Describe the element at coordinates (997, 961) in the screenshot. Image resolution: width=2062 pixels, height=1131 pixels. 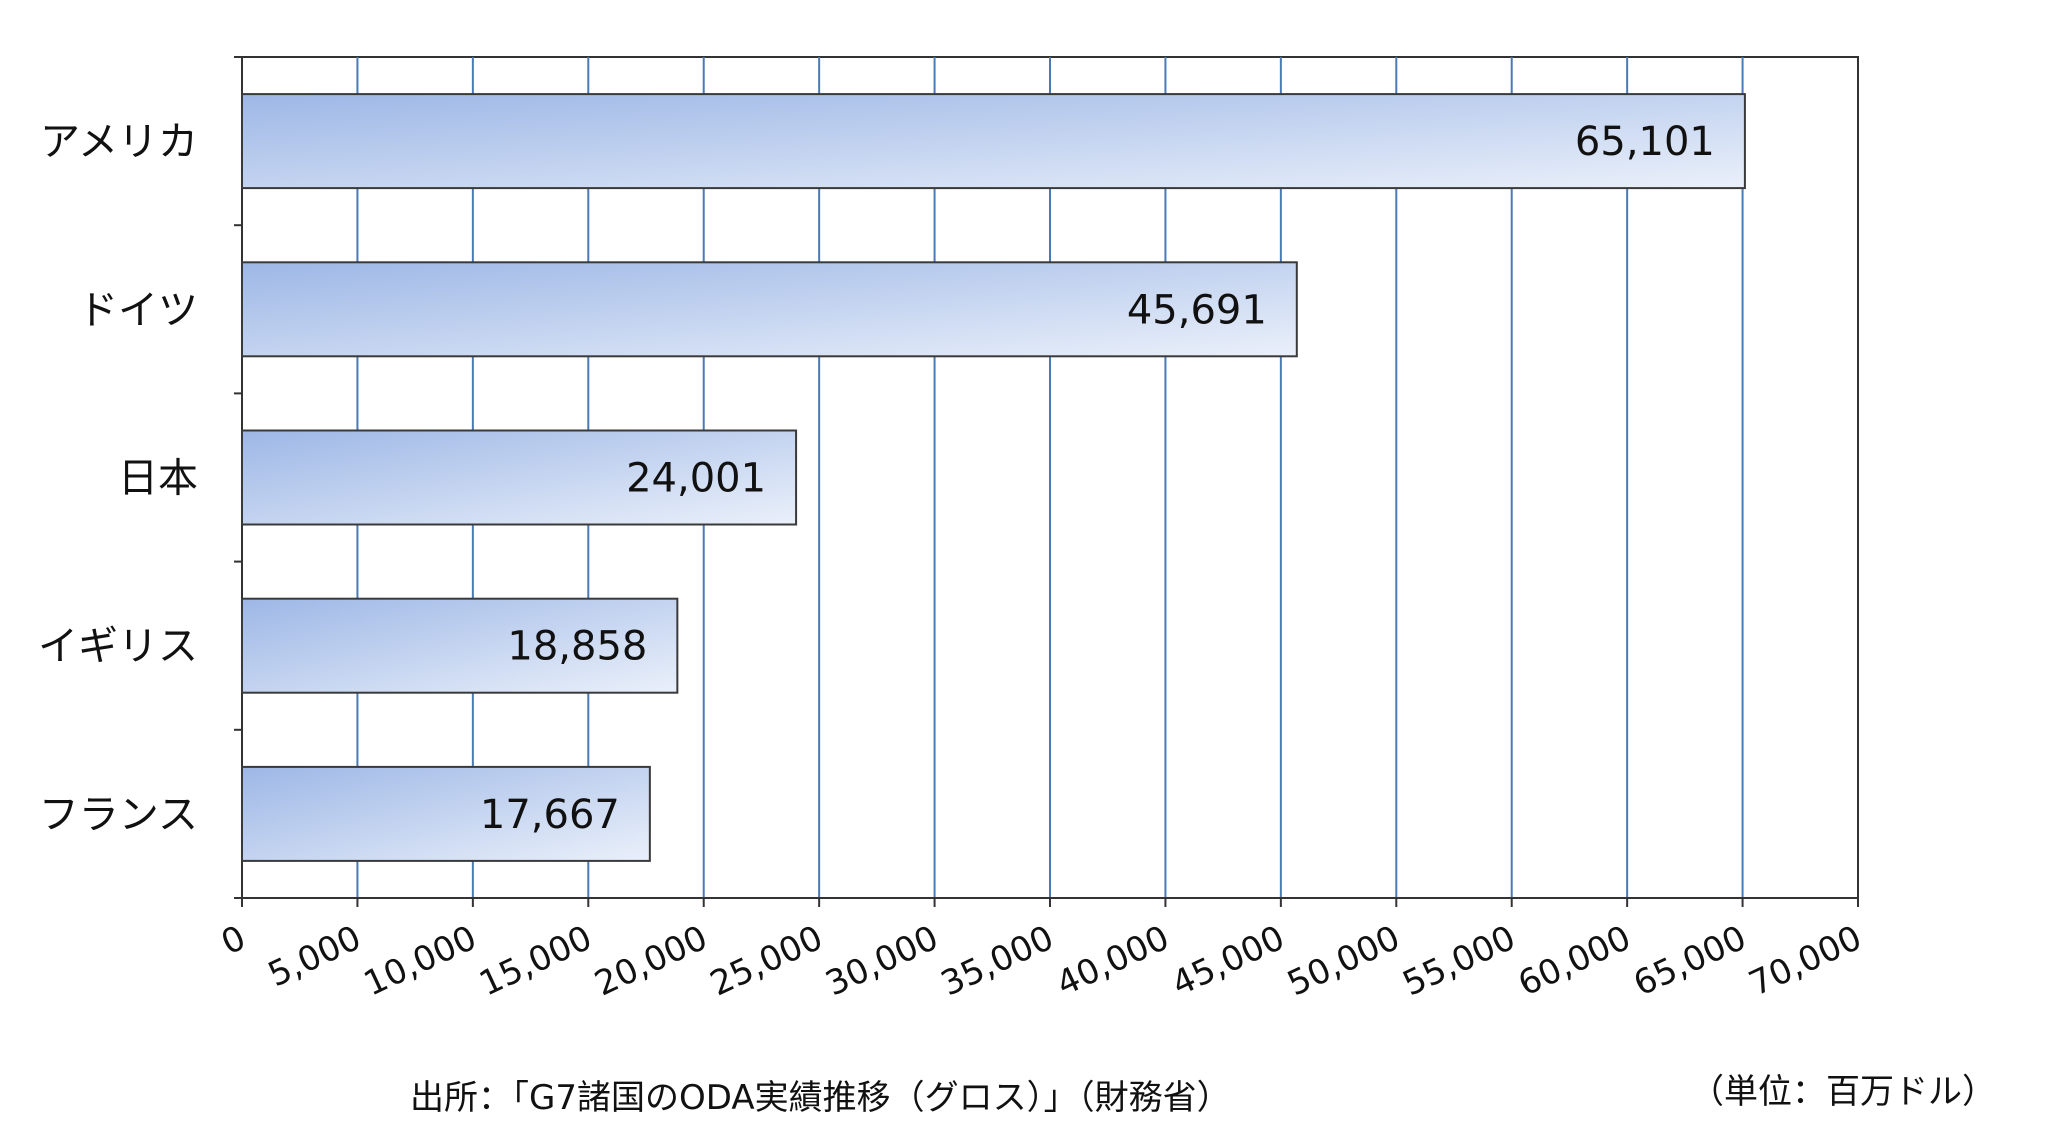
I see `x-tick-label: 35,000` at that location.